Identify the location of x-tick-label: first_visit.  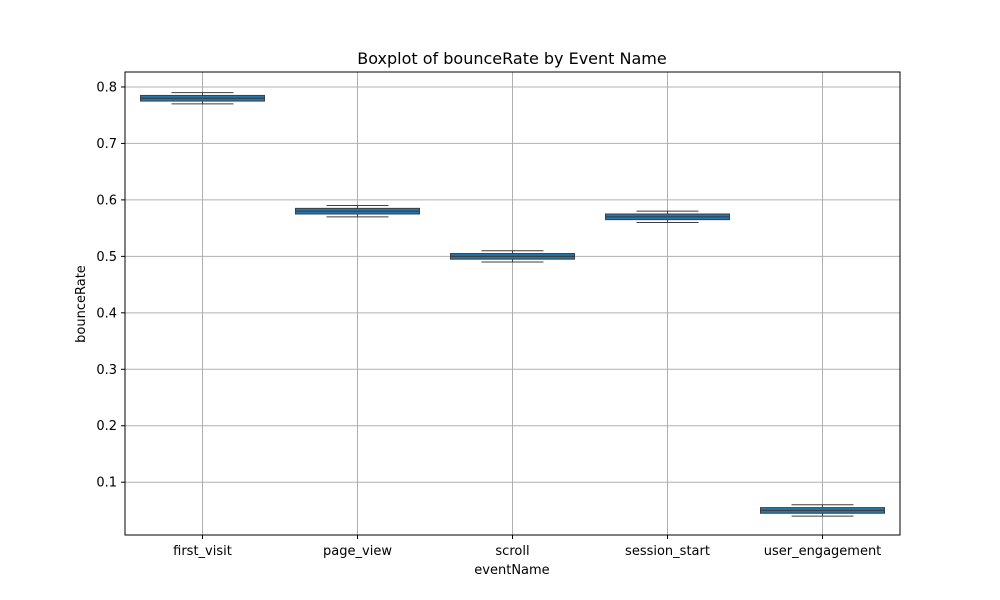
(202, 551).